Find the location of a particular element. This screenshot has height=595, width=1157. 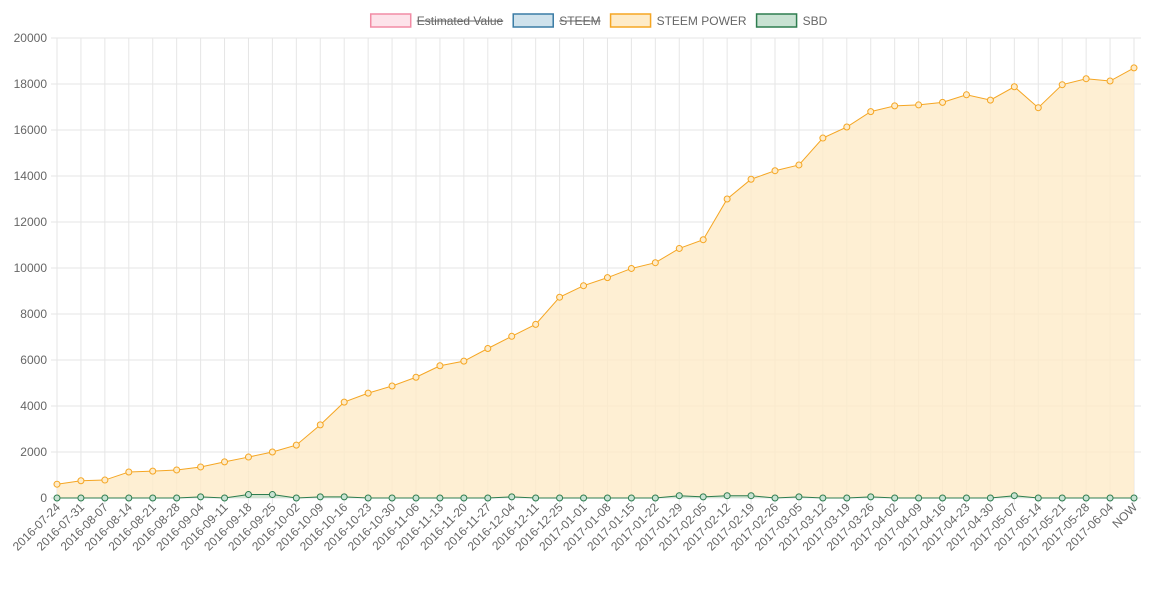

y-tick-label: 2000 is located at coordinates (33, 452).